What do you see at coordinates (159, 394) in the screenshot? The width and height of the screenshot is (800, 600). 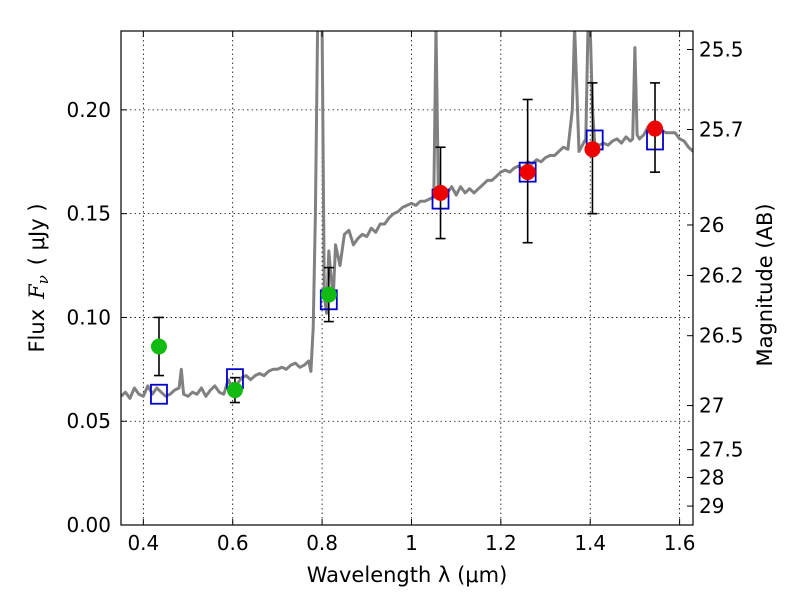 I see `model-square-marker` at bounding box center [159, 394].